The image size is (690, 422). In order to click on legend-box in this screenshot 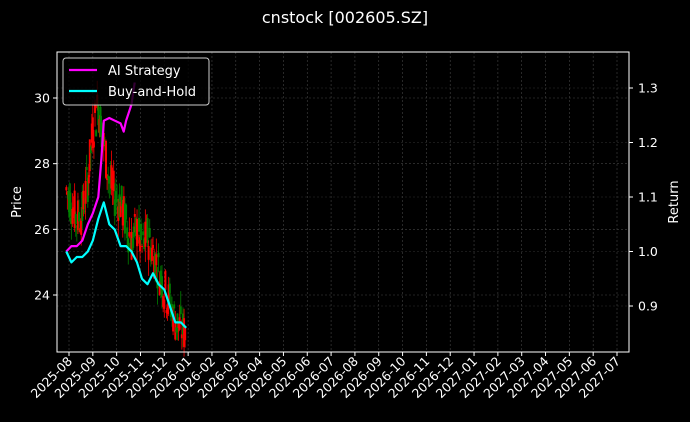, I will do `click(136, 81)`.